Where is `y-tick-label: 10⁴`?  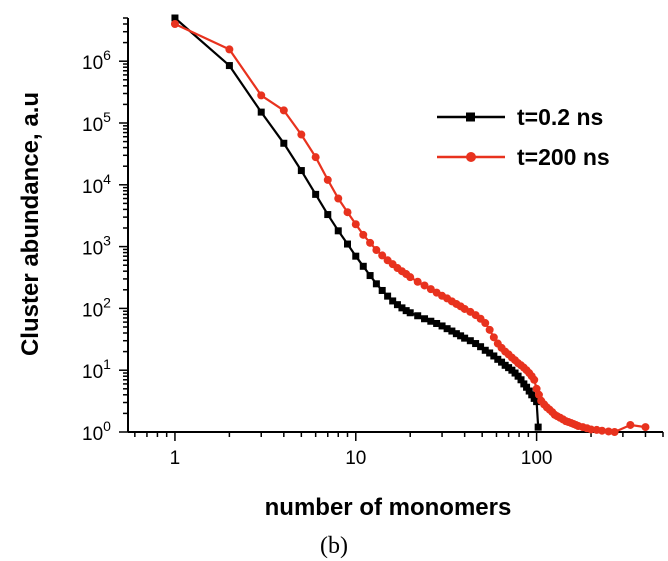
y-tick-label: 10⁴ is located at coordinates (96, 184).